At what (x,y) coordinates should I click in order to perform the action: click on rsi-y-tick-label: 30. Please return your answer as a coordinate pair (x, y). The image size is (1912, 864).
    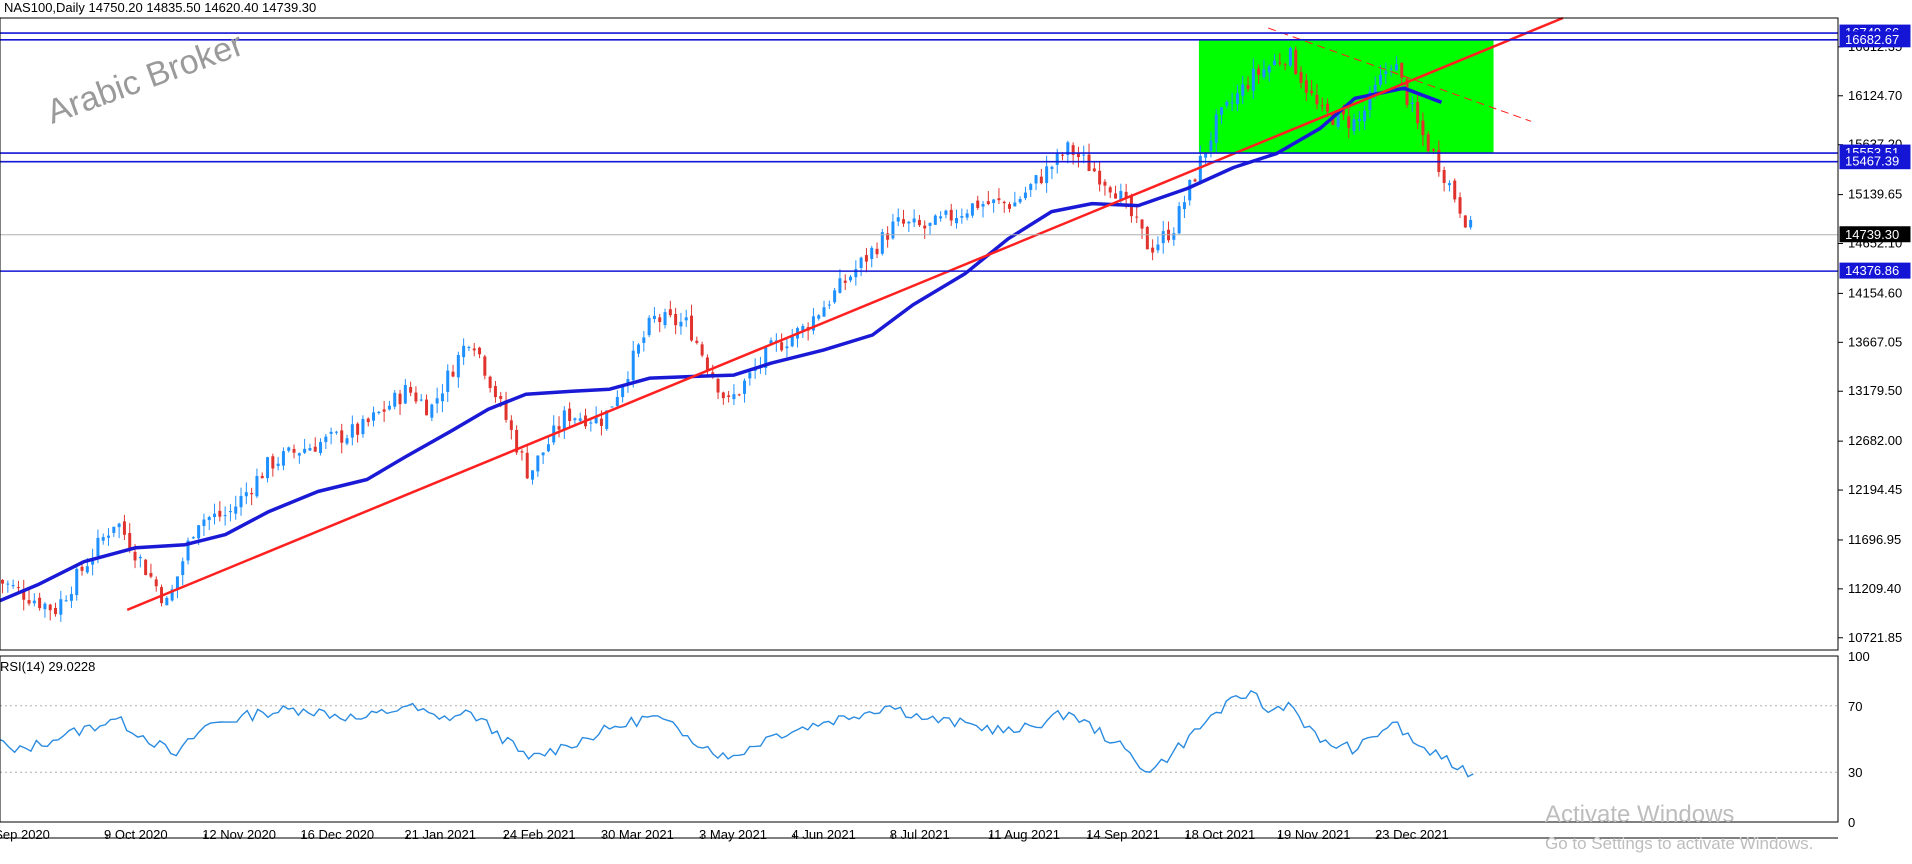
    Looking at the image, I should click on (1855, 772).